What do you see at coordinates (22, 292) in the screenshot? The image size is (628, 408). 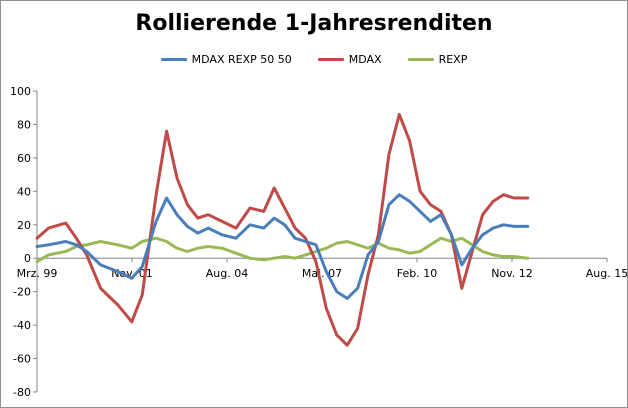 I see `y-tick-label-3: -20` at bounding box center [22, 292].